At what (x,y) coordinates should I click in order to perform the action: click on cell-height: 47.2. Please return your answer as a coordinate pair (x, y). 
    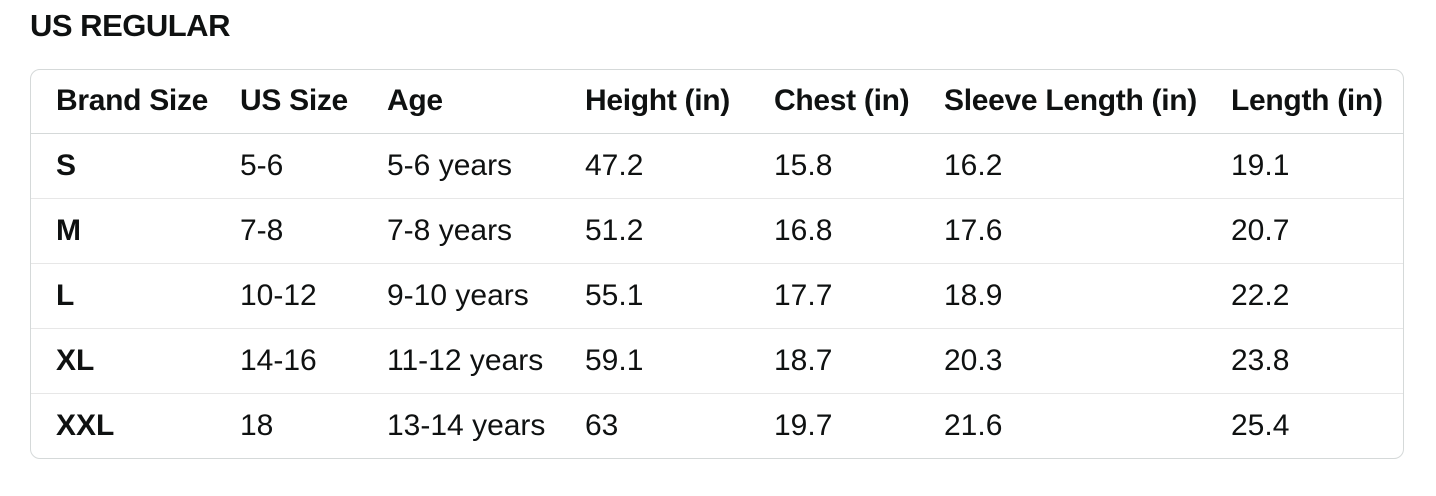
    Looking at the image, I should click on (654, 166).